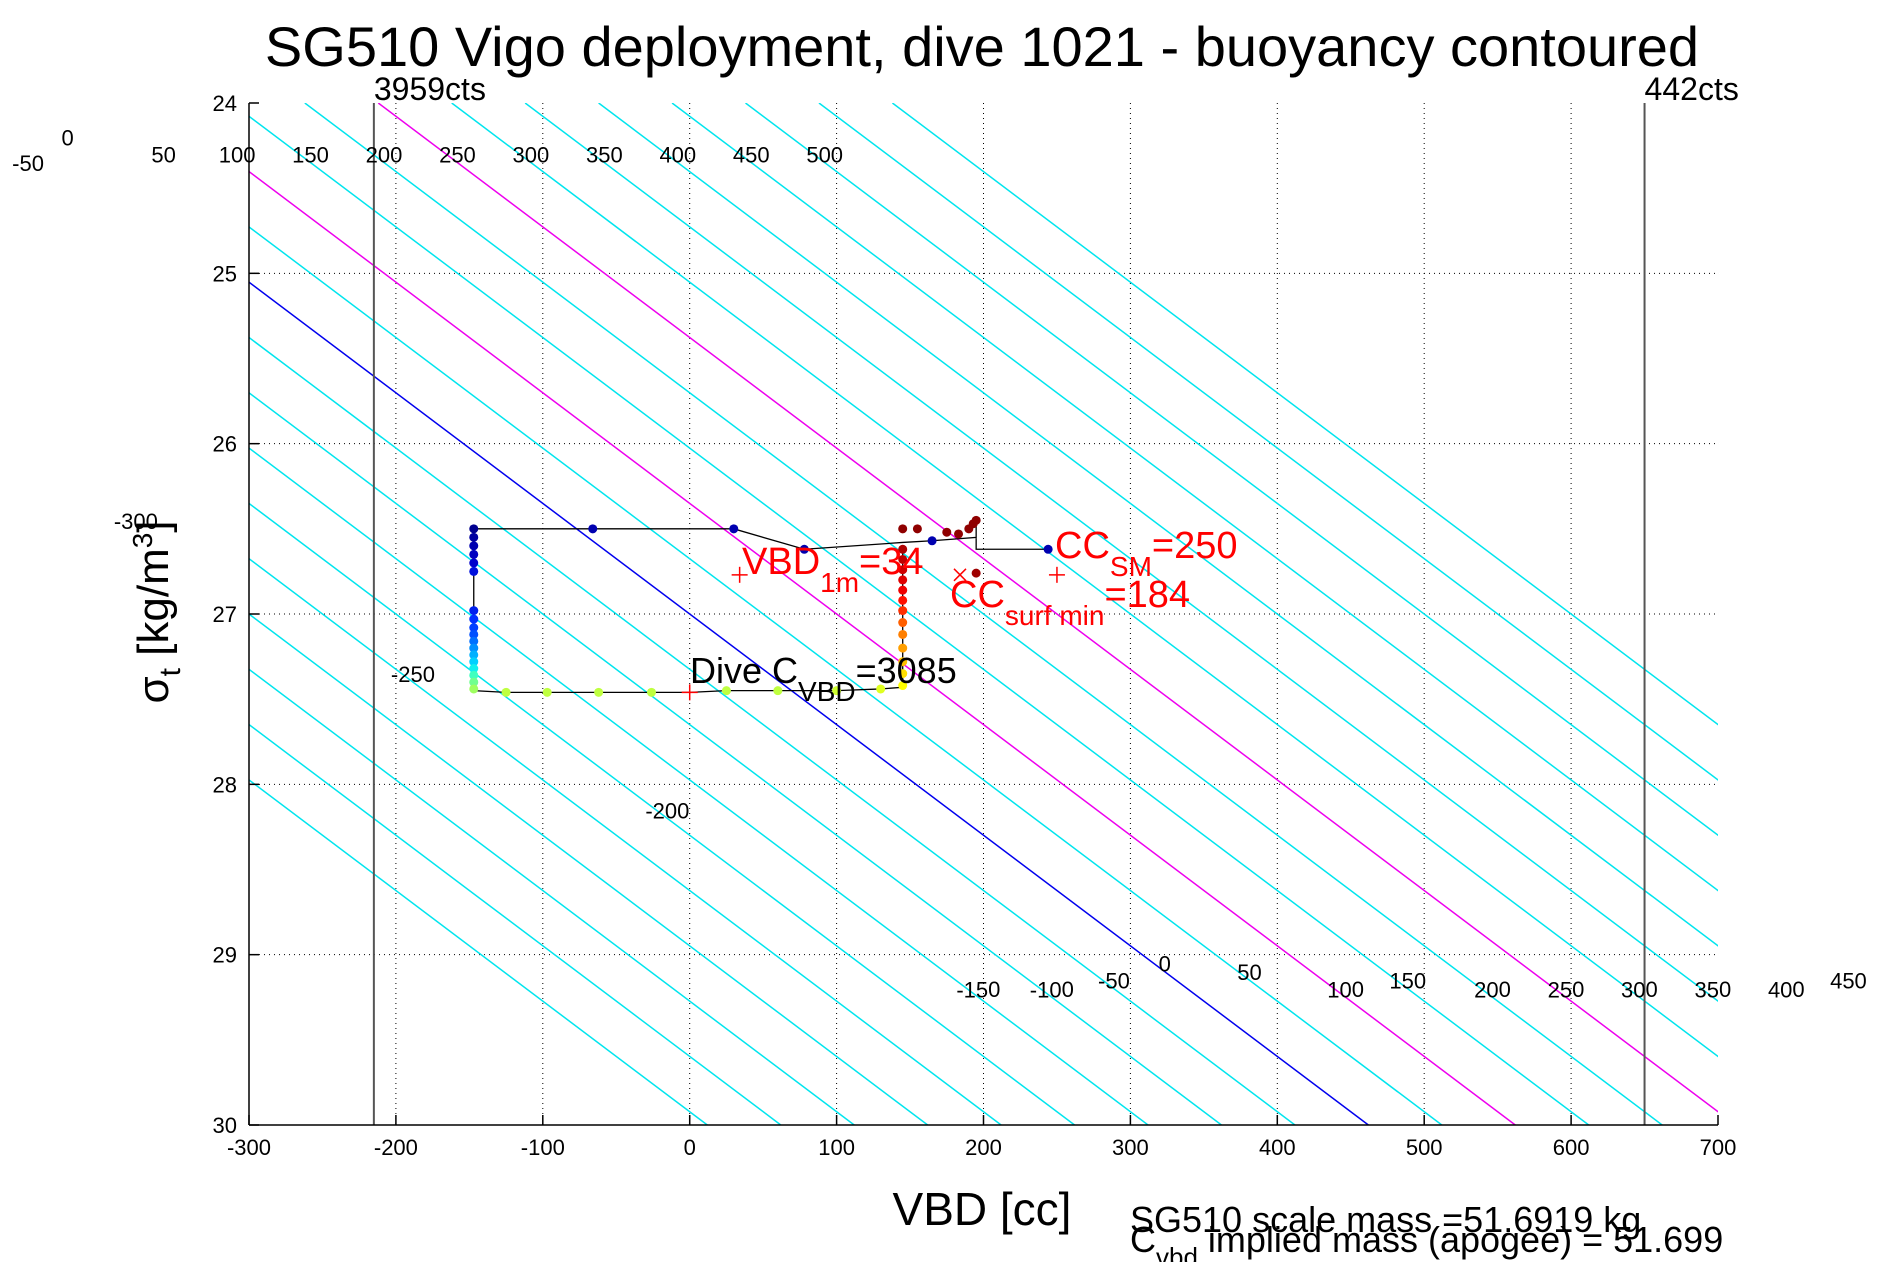  I want to click on x-tick-label: 700, so click(1718, 1147).